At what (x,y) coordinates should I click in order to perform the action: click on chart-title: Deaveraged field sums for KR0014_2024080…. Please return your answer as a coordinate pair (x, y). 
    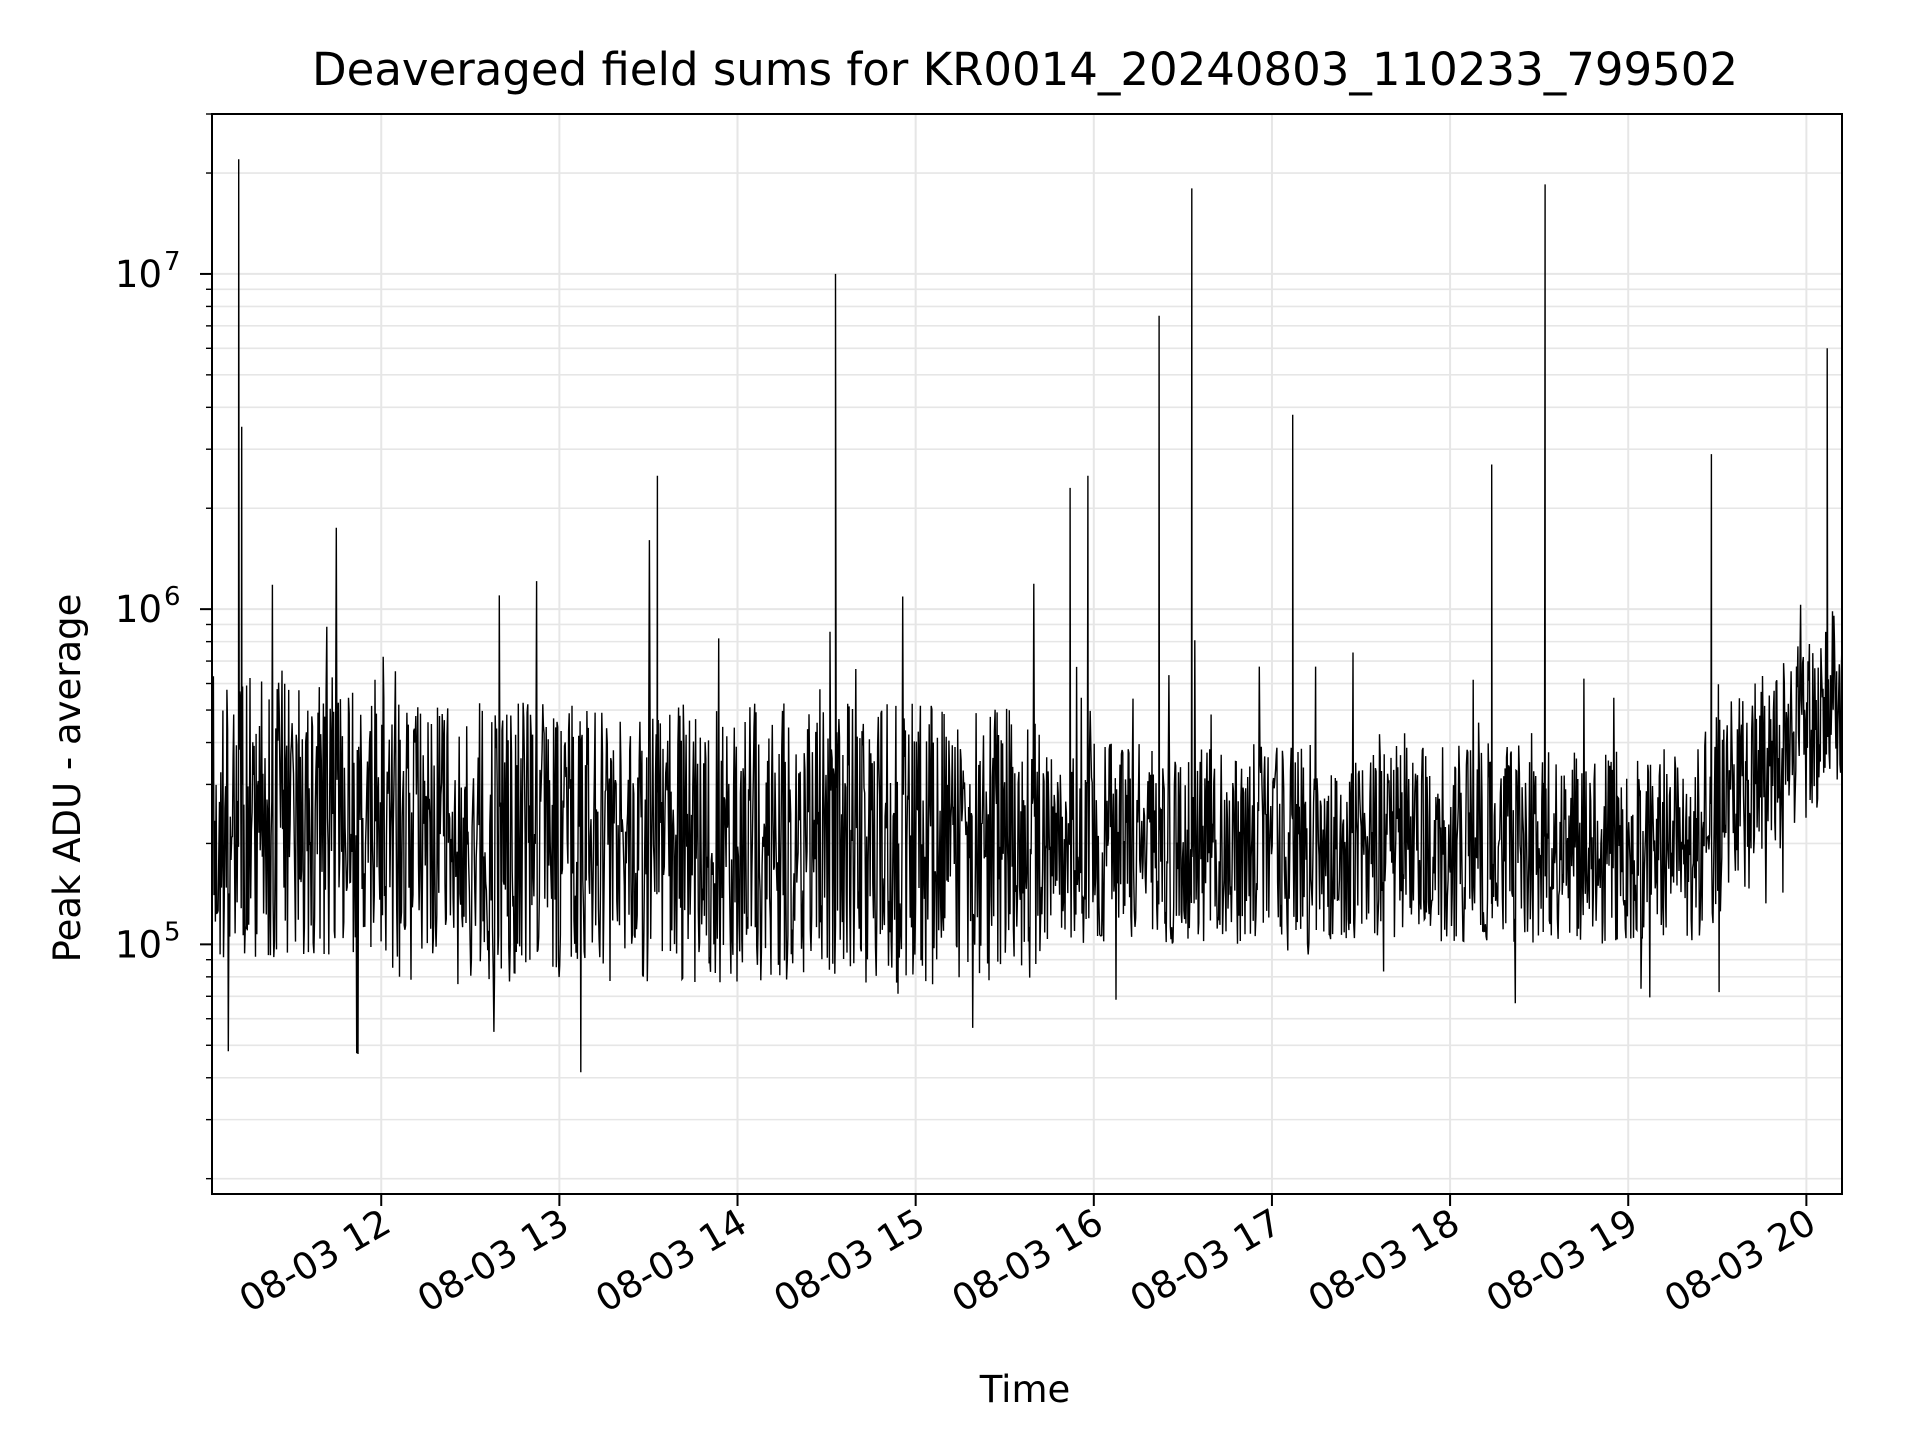
    Looking at the image, I should click on (1025, 69).